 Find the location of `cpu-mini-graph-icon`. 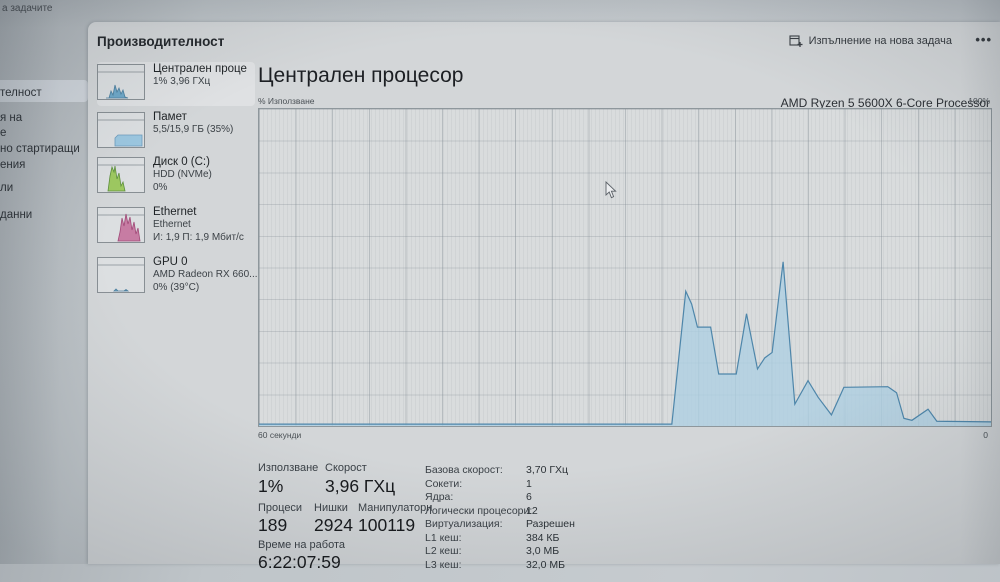

cpu-mini-graph-icon is located at coordinates (121, 82).